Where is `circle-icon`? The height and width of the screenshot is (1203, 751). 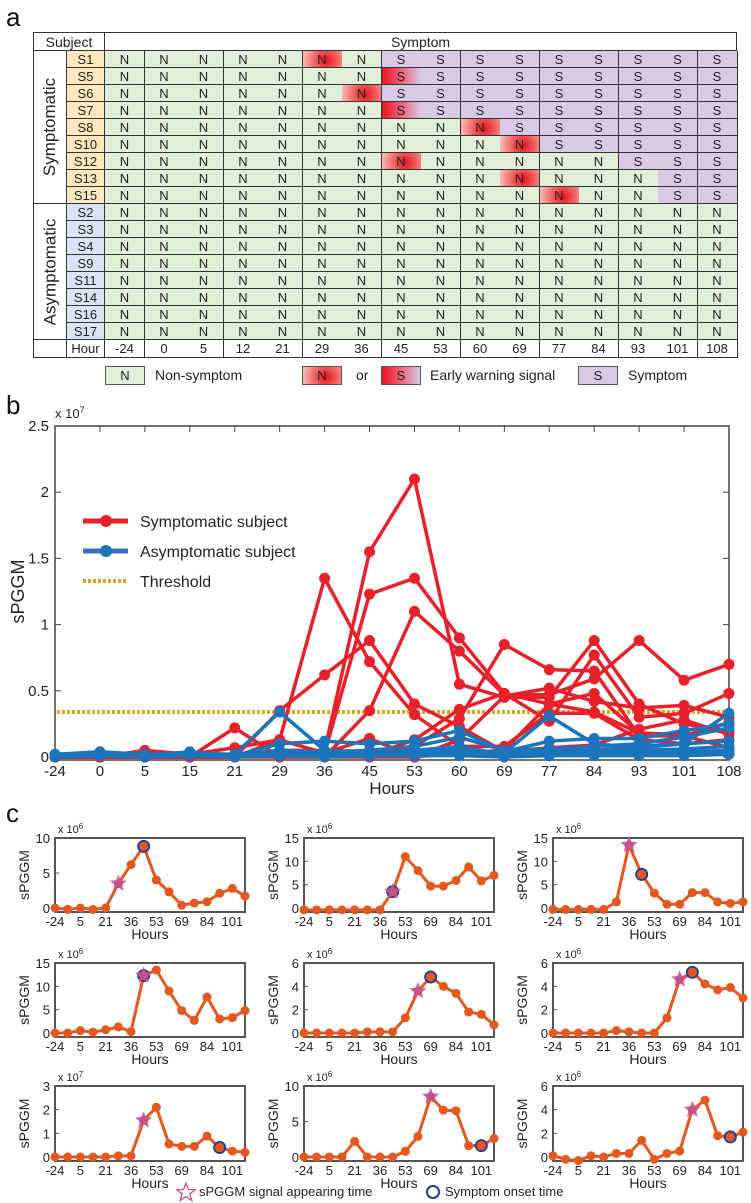 circle-icon is located at coordinates (433, 1192).